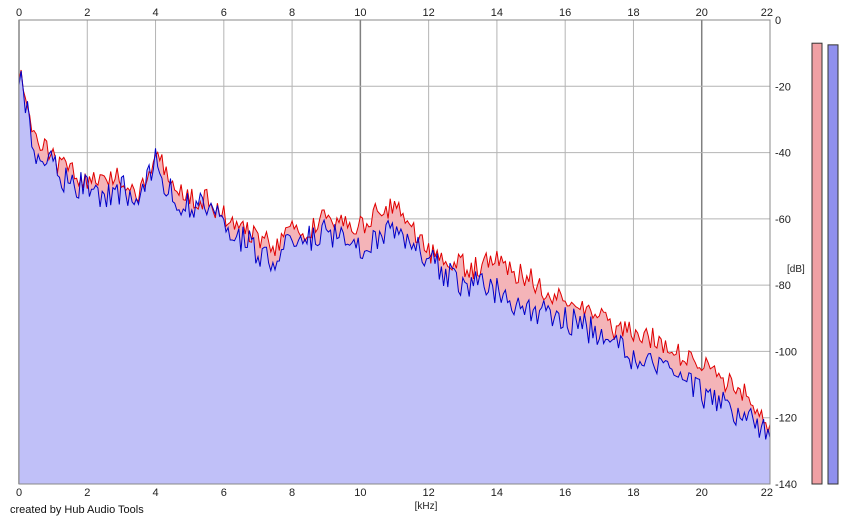  I want to click on x-tick-top-10: 20, so click(702, 13).